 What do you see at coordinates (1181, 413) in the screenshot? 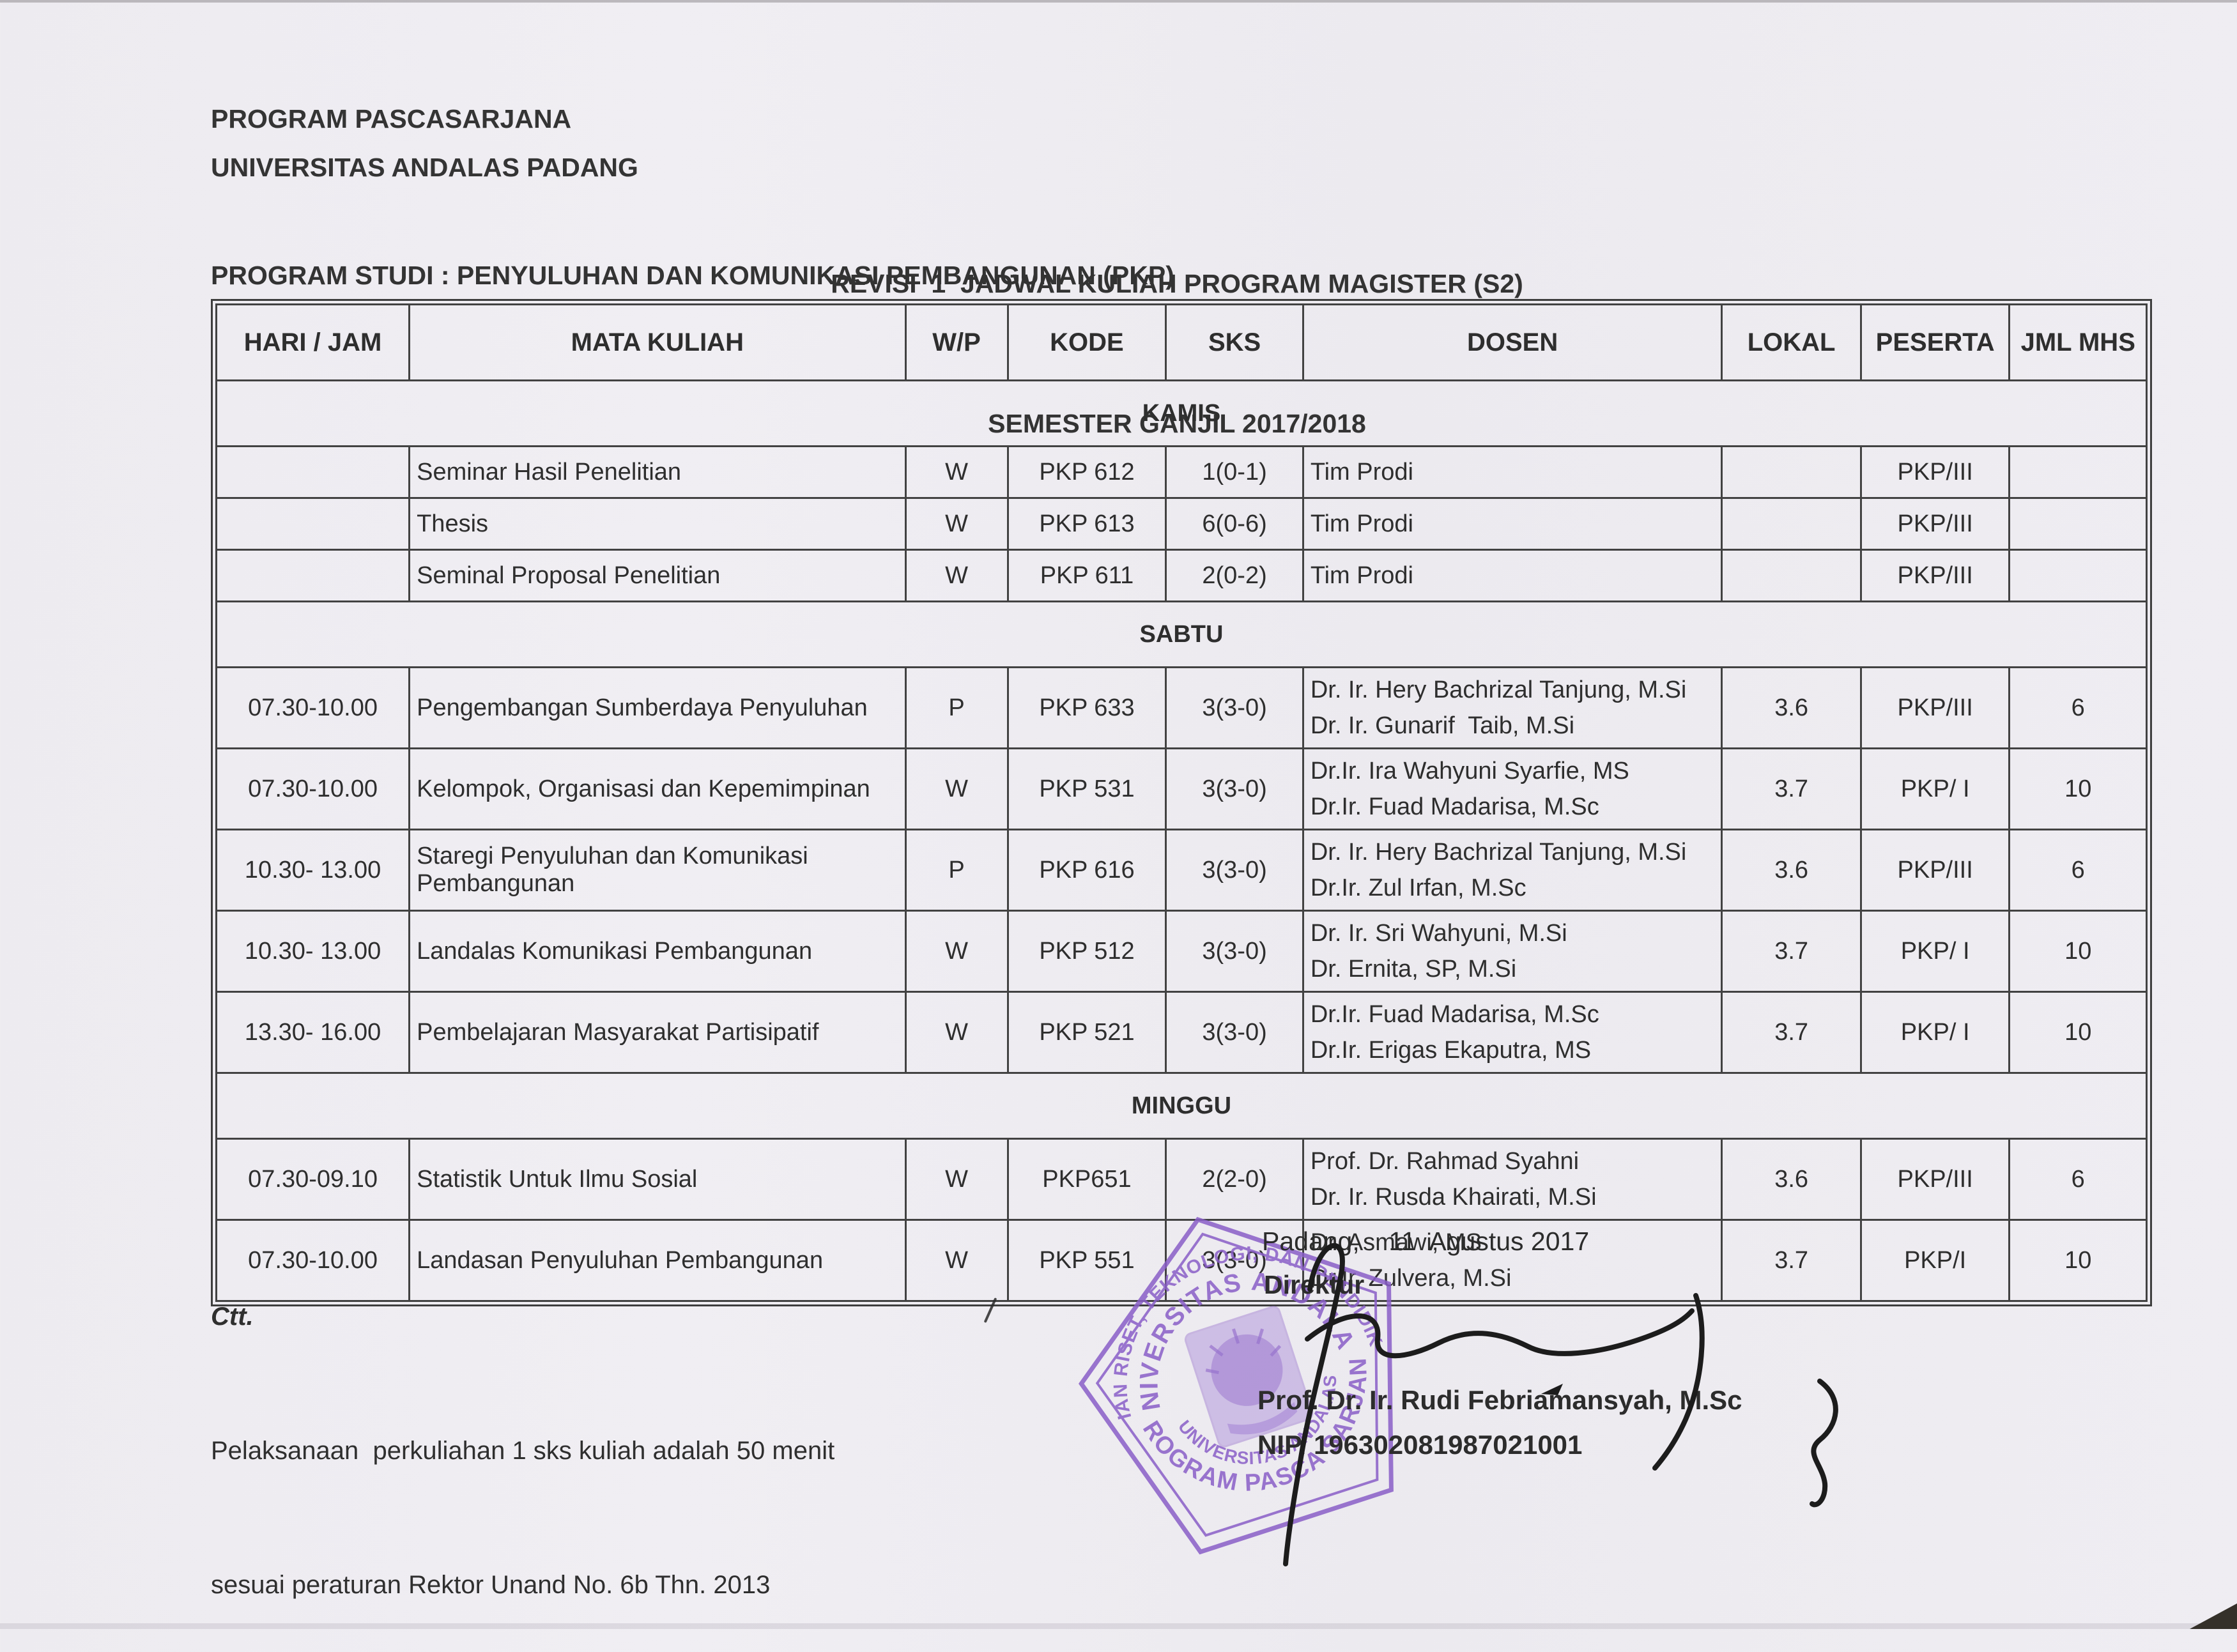
I see `day-band-kamis: KAMIS` at bounding box center [1181, 413].